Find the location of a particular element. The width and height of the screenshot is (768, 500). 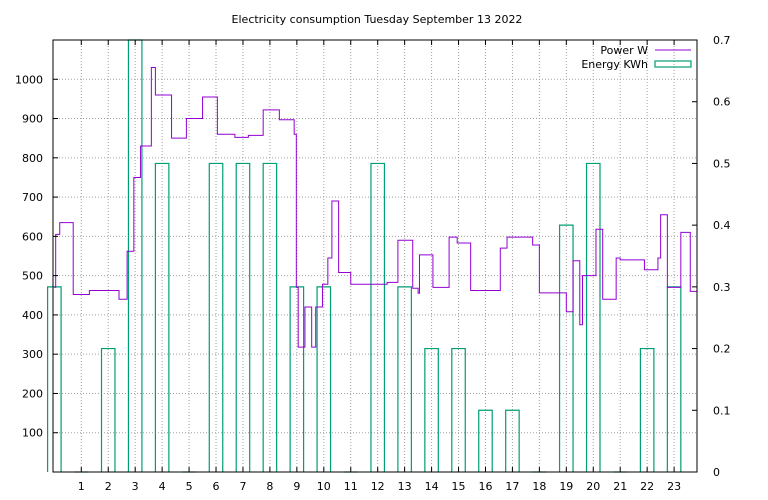

x-tick-label: 10 is located at coordinates (324, 486).